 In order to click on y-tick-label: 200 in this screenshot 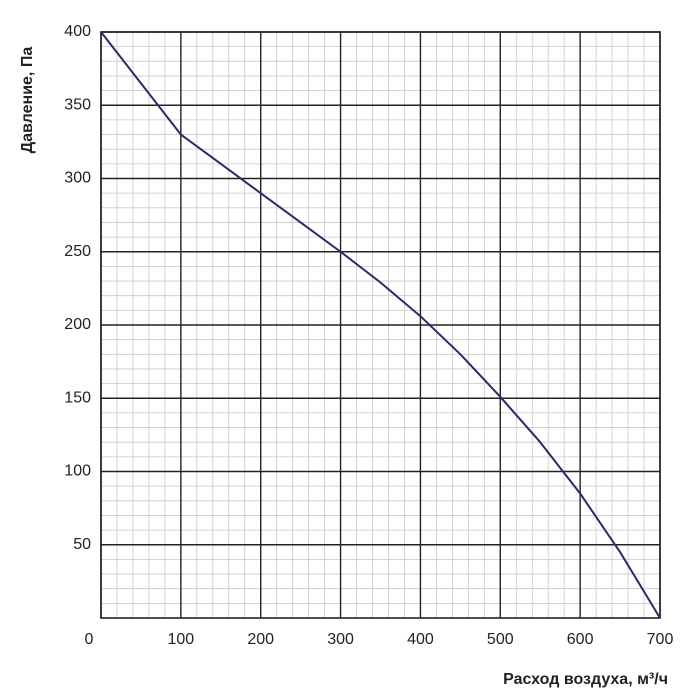, I will do `click(77, 324)`.